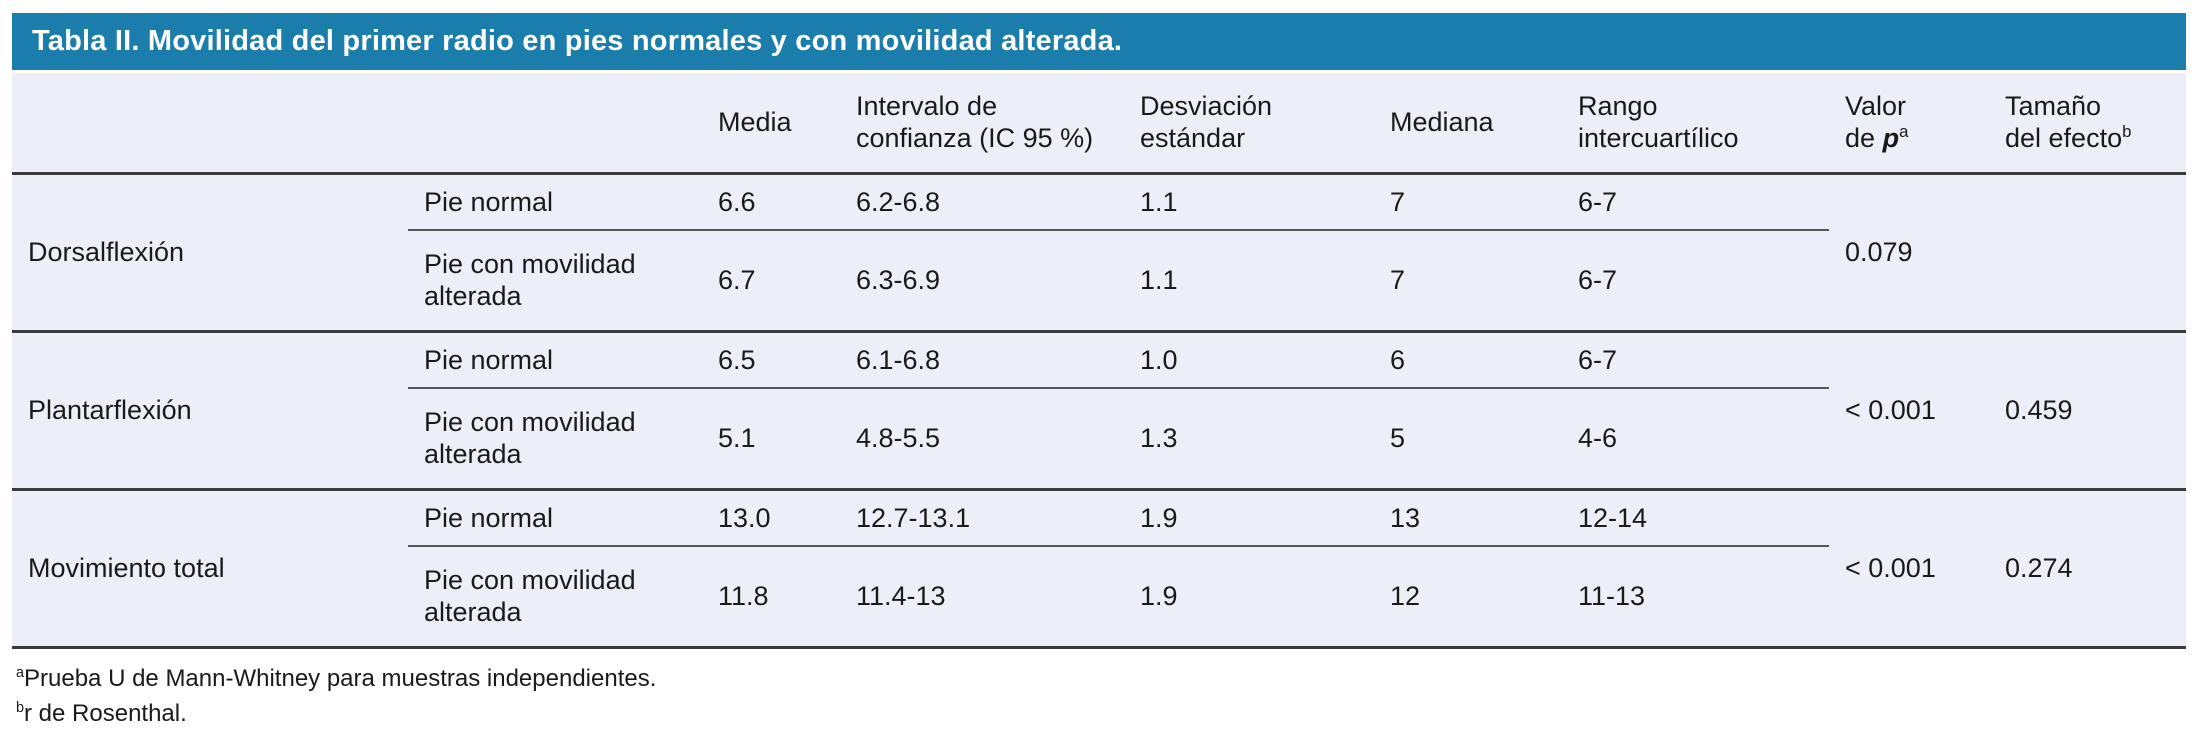 This screenshot has height=731, width=2196. I want to click on col-header-tamano: Tamaño del efectob, so click(2087, 124).